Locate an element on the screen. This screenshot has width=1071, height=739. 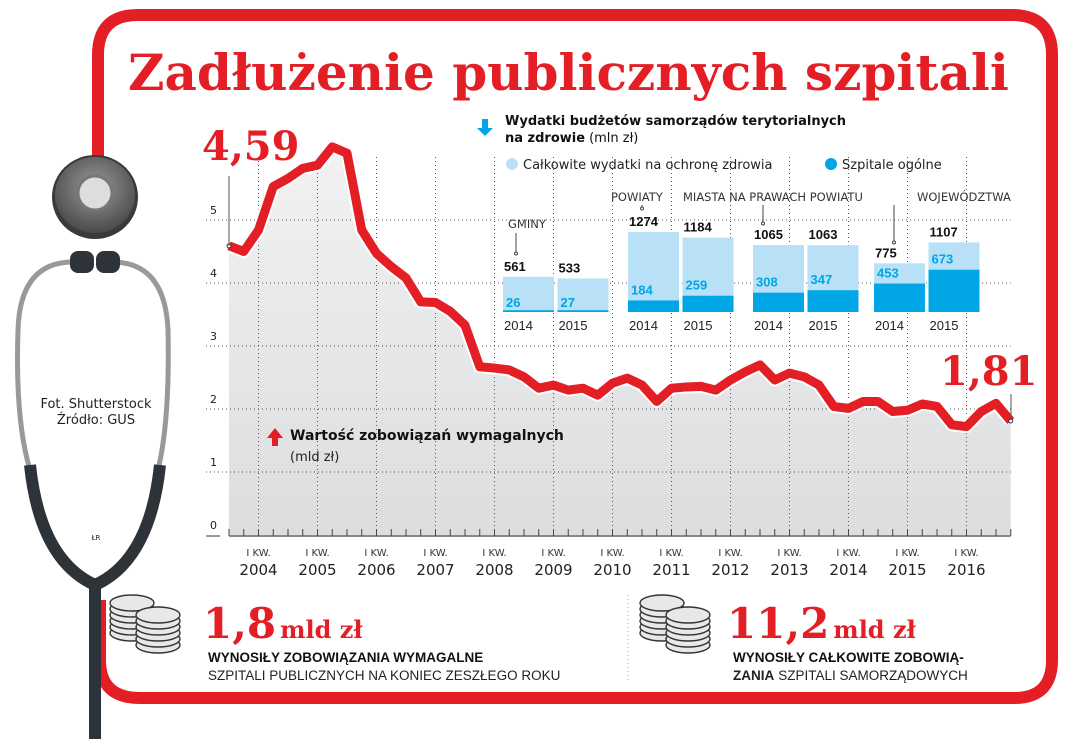
x-tick-label: 2016 is located at coordinates (966, 570).